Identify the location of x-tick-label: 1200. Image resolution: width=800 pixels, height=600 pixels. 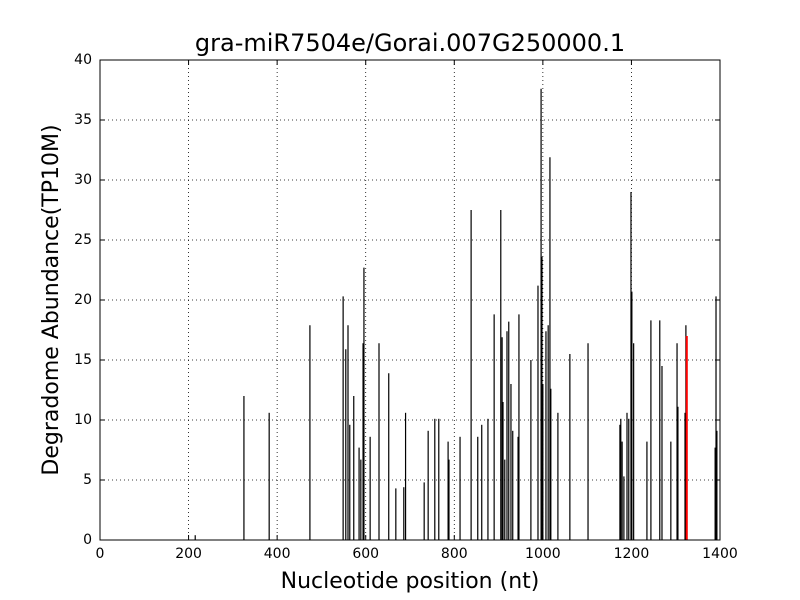
(632, 554).